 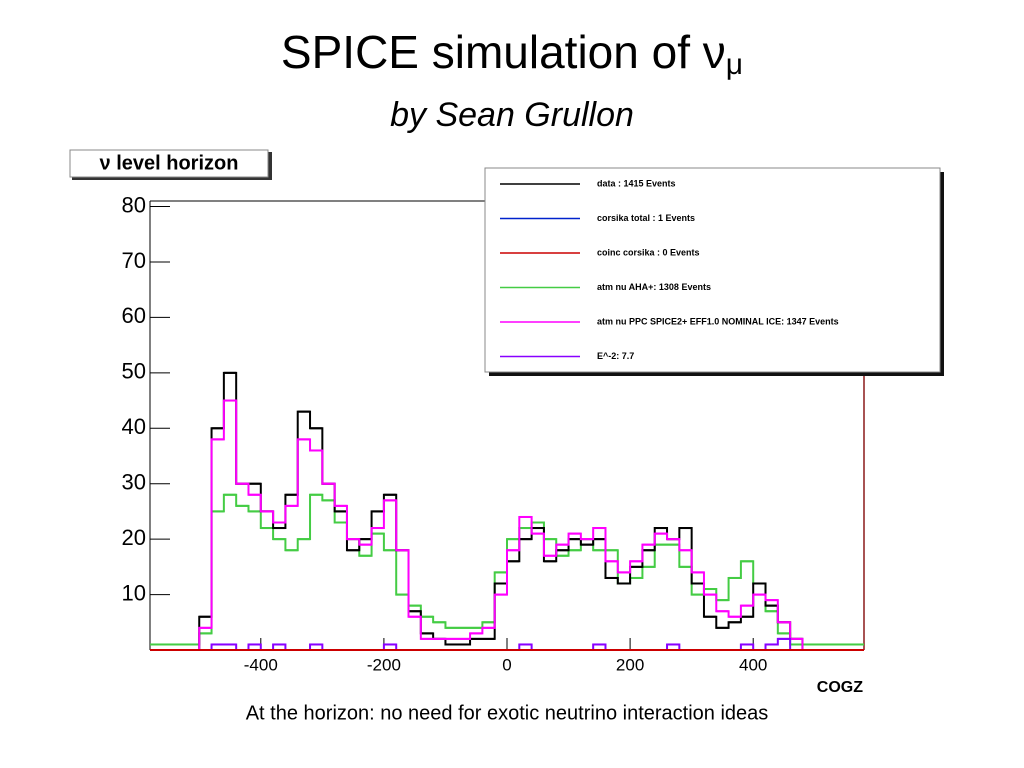 What do you see at coordinates (734, 64) in the screenshot?
I see `title-subscript: μ` at bounding box center [734, 64].